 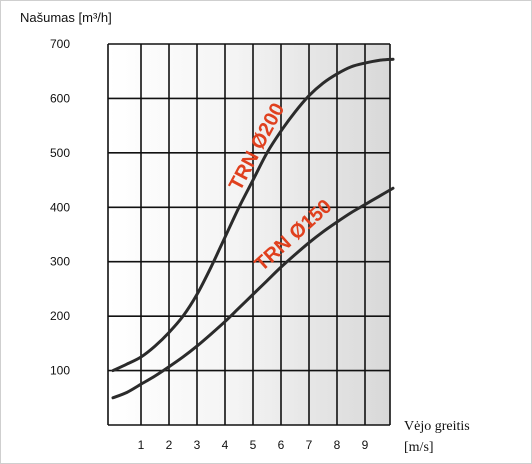 What do you see at coordinates (197, 445) in the screenshot?
I see `x-tick-label: 3` at bounding box center [197, 445].